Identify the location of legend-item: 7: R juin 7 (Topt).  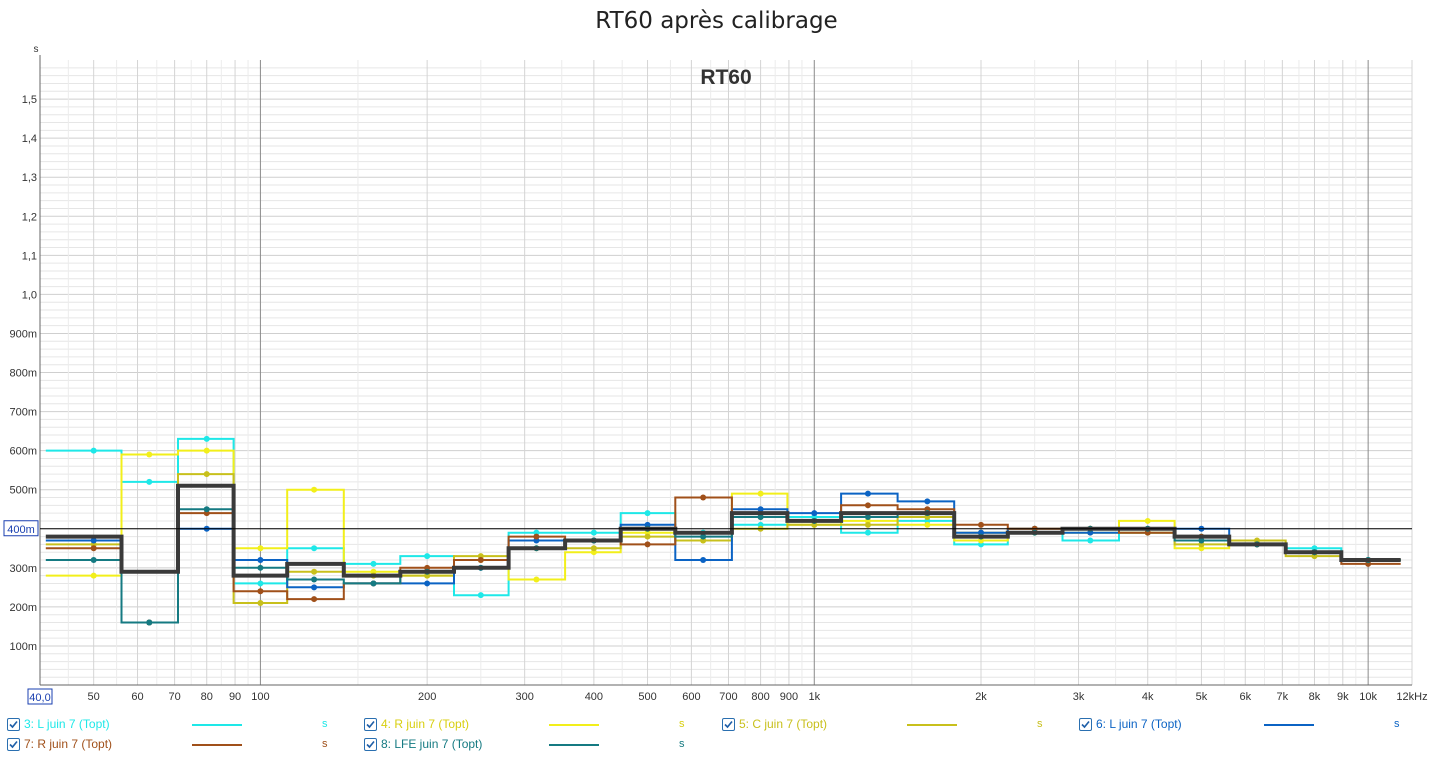
(59, 744).